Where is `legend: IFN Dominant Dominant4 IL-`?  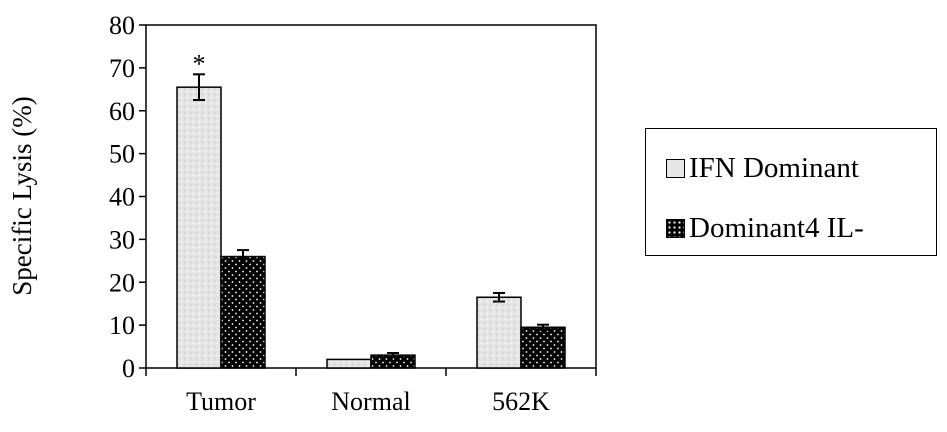
legend: IFN Dominant Dominant4 IL- is located at coordinates (791, 192).